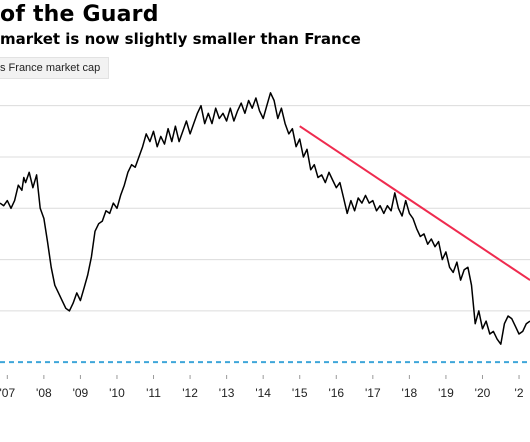  Describe the element at coordinates (446, 393) in the screenshot. I see `x-tick-label: '19` at that location.